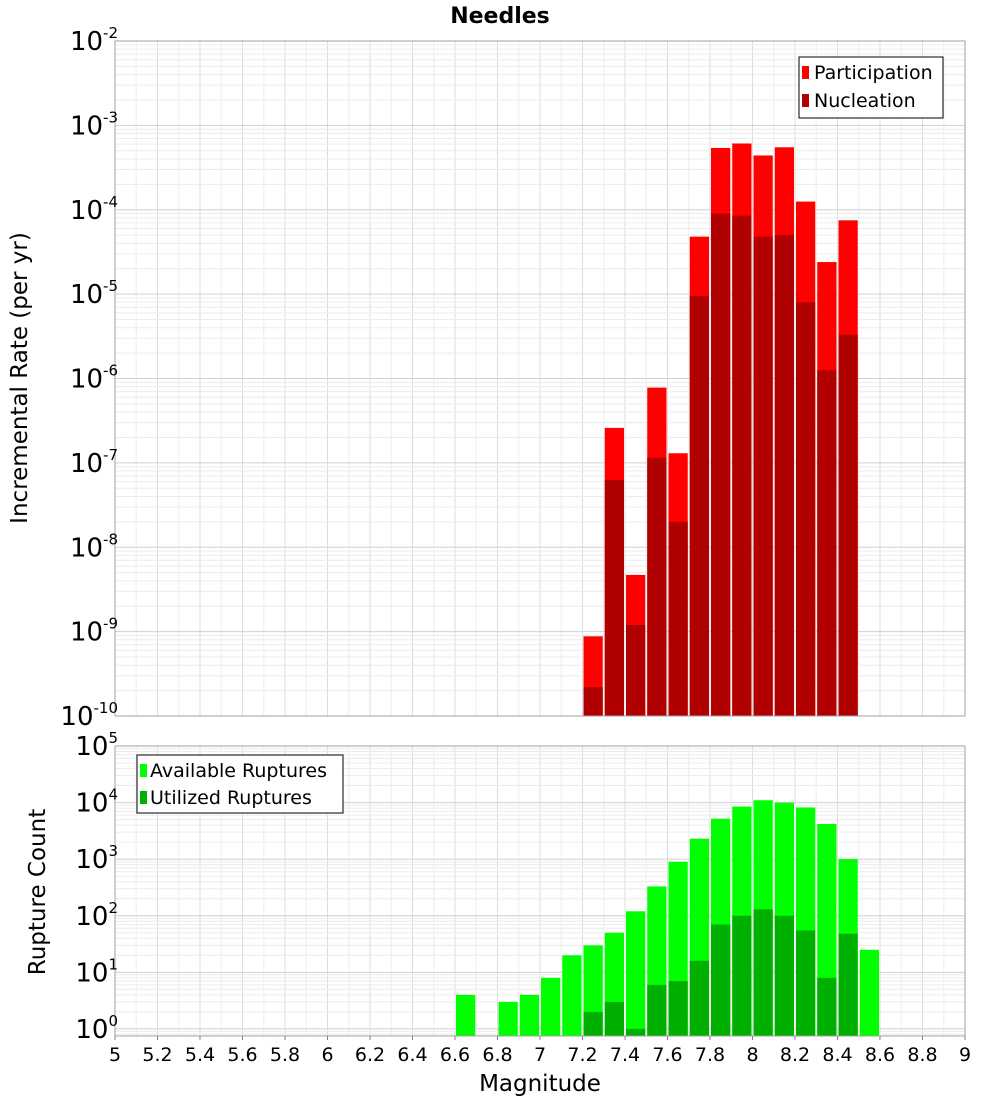  Describe the element at coordinates (242, 1055) in the screenshot. I see `x-tick-label: 5.6` at that location.